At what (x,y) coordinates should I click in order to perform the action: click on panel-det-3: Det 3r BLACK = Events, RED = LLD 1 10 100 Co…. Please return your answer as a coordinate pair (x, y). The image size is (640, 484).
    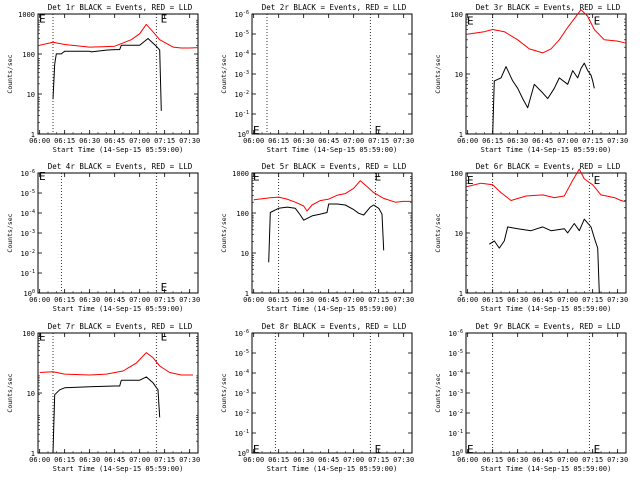
    Looking at the image, I should click on (531, 78).